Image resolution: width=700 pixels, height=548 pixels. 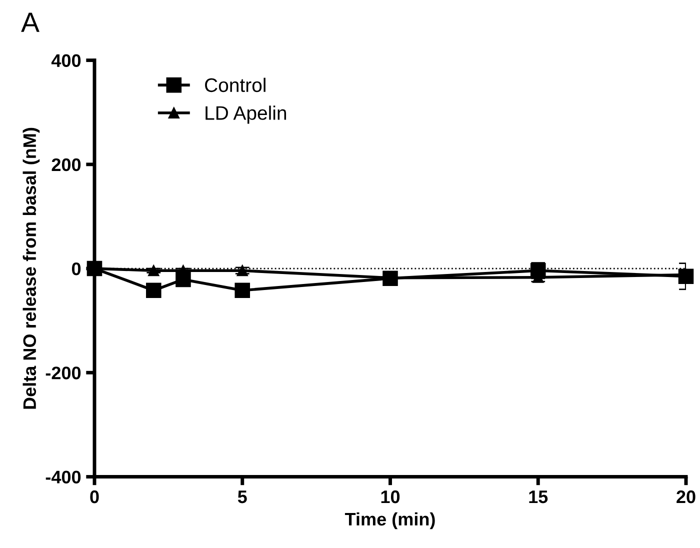 I want to click on x-tick-label: 10, so click(x=390, y=497).